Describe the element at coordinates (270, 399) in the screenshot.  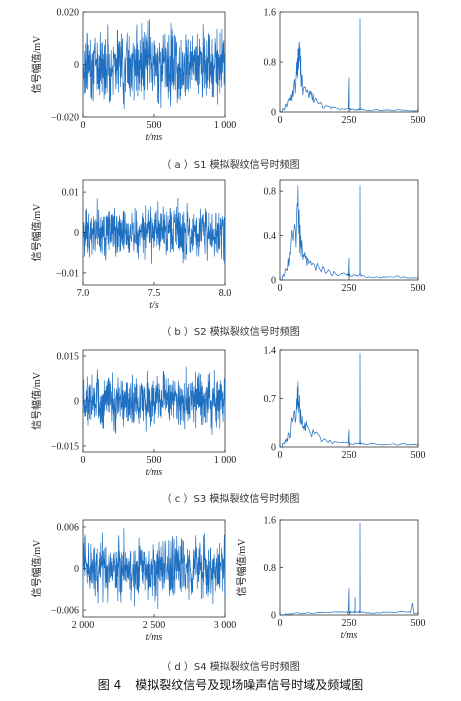
I see `s3-freq-ytick-label: 0.7` at that location.